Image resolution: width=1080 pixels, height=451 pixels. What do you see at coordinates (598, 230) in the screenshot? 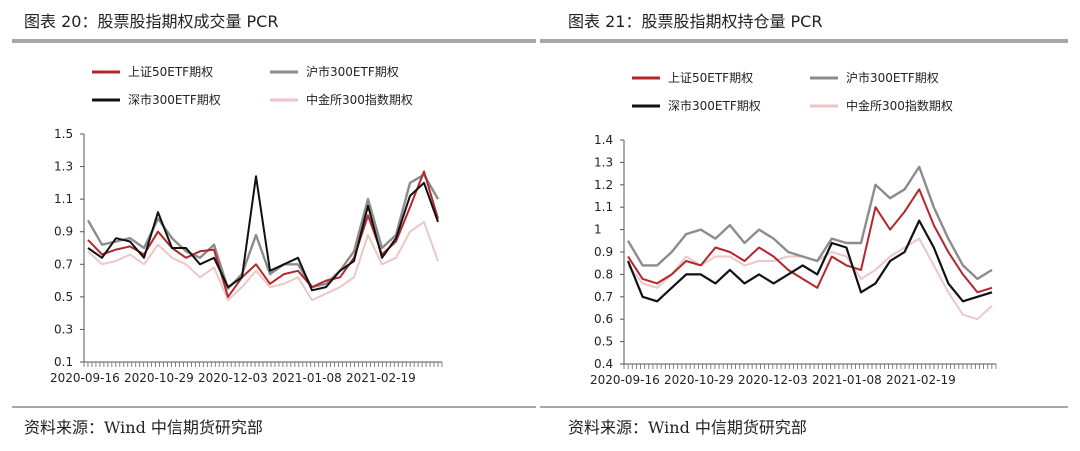
I see `y-tick-label: 1` at bounding box center [598, 230].